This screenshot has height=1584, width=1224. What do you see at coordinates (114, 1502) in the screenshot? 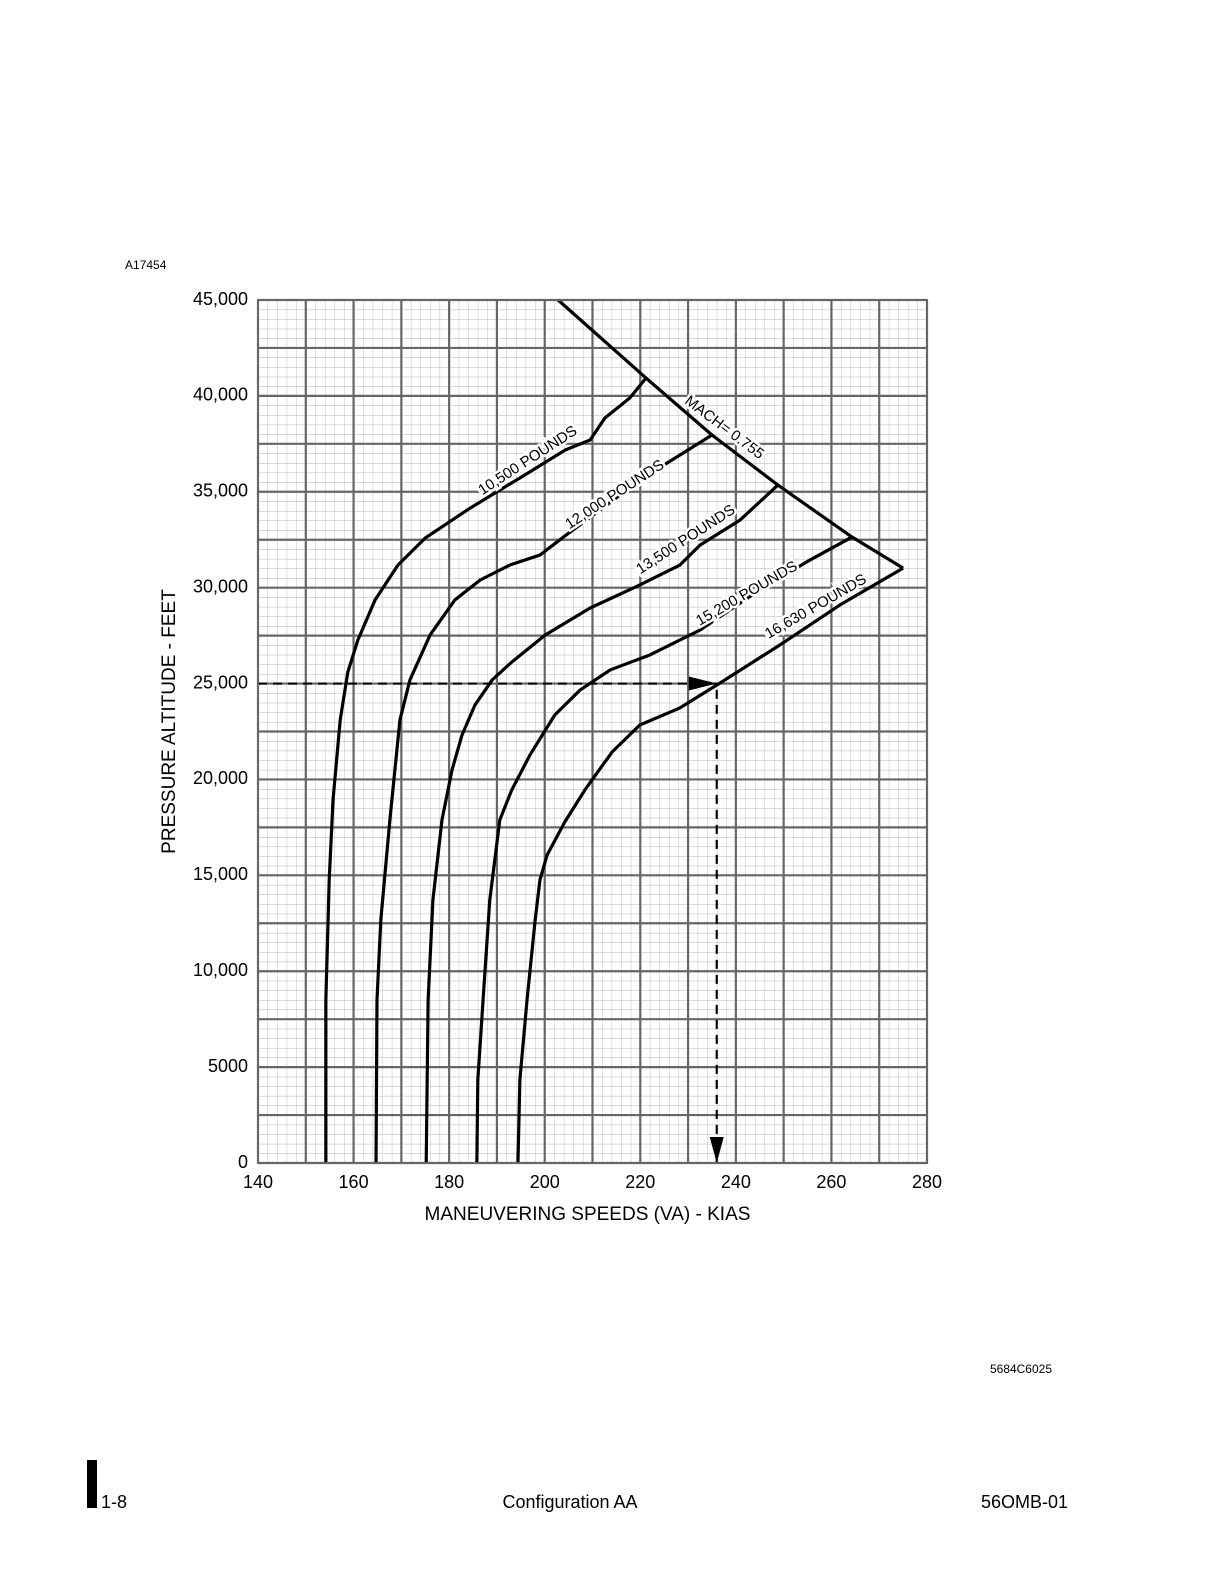
I see `footer-page: 1-8` at bounding box center [114, 1502].